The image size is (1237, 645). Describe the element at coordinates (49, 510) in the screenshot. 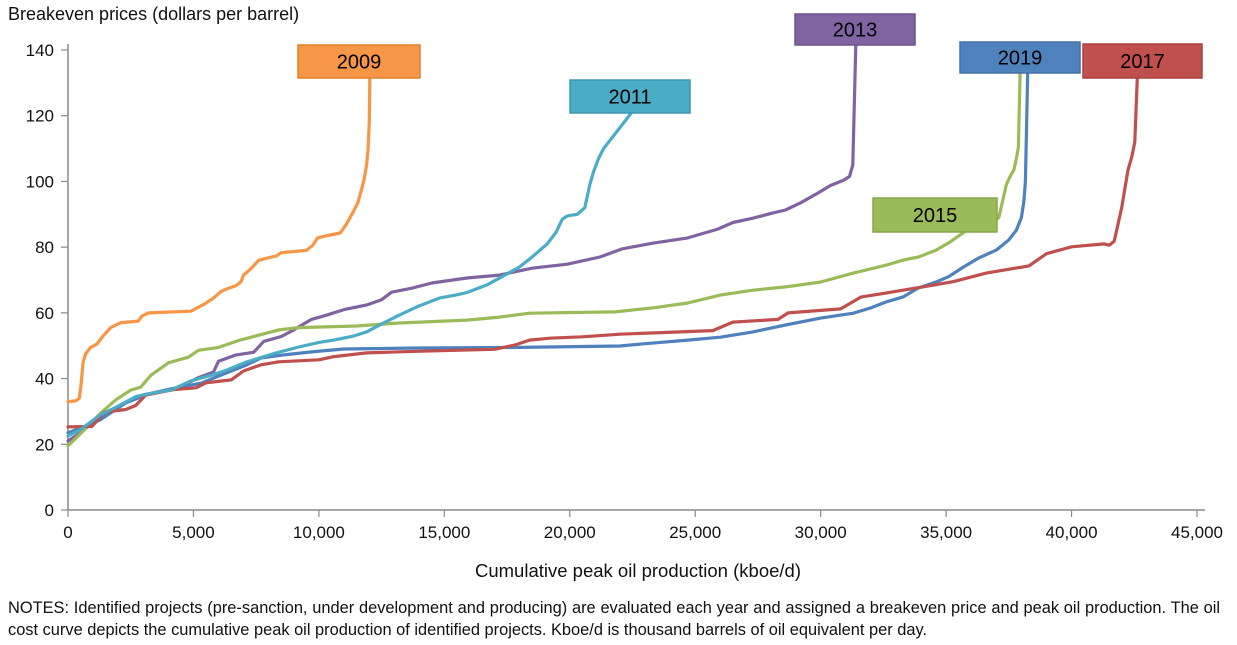

I see `y-axis-tick-label: 0` at that location.